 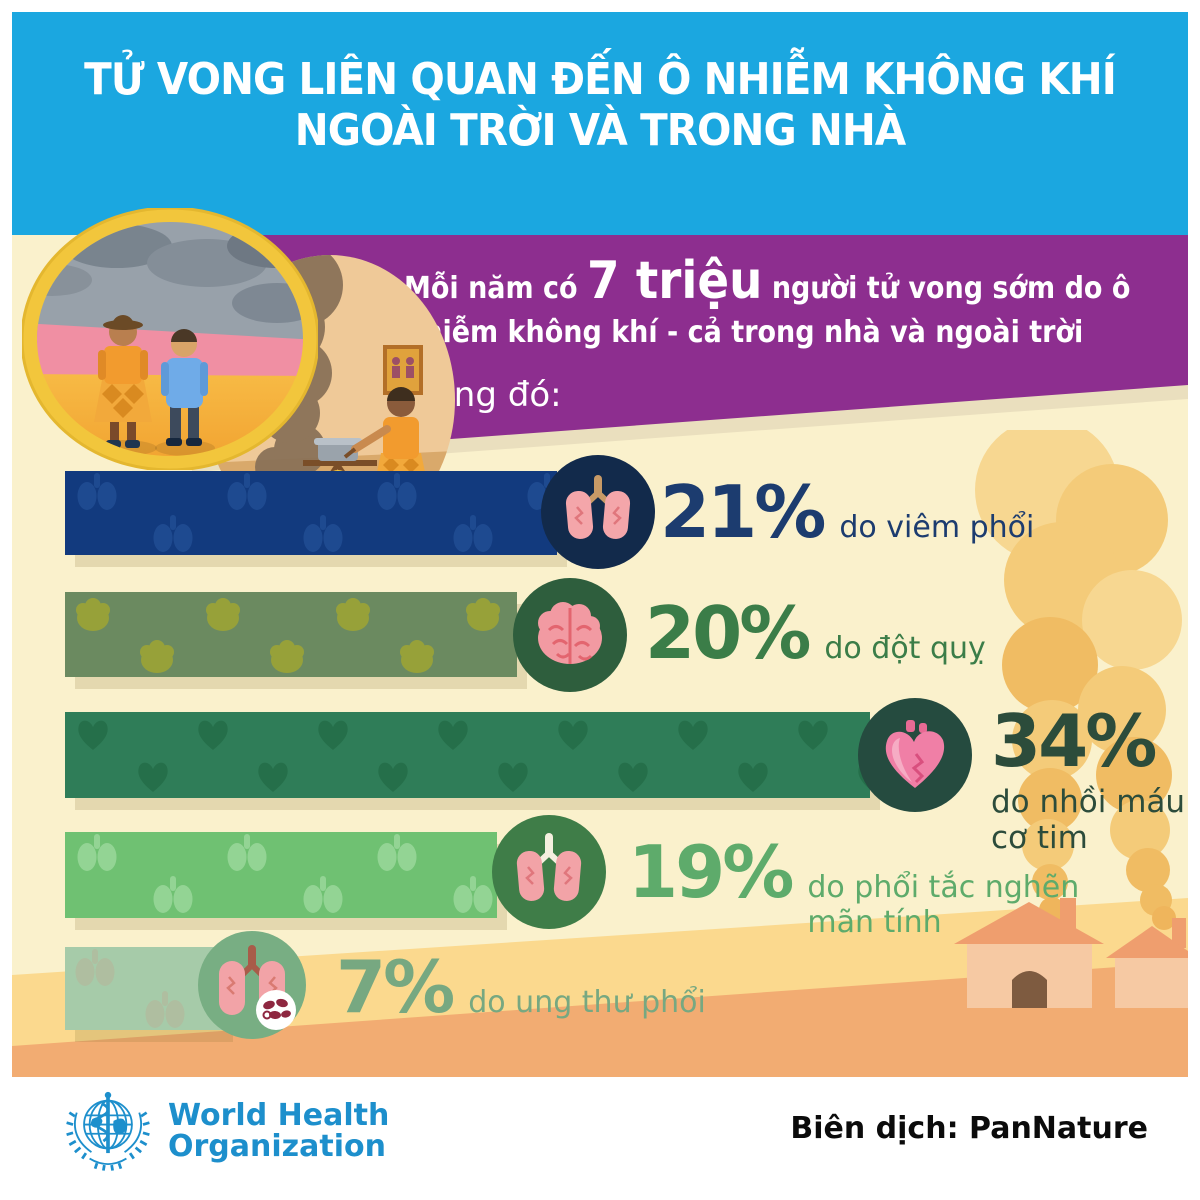 I want to click on value-copd: 19%, so click(x=711, y=872).